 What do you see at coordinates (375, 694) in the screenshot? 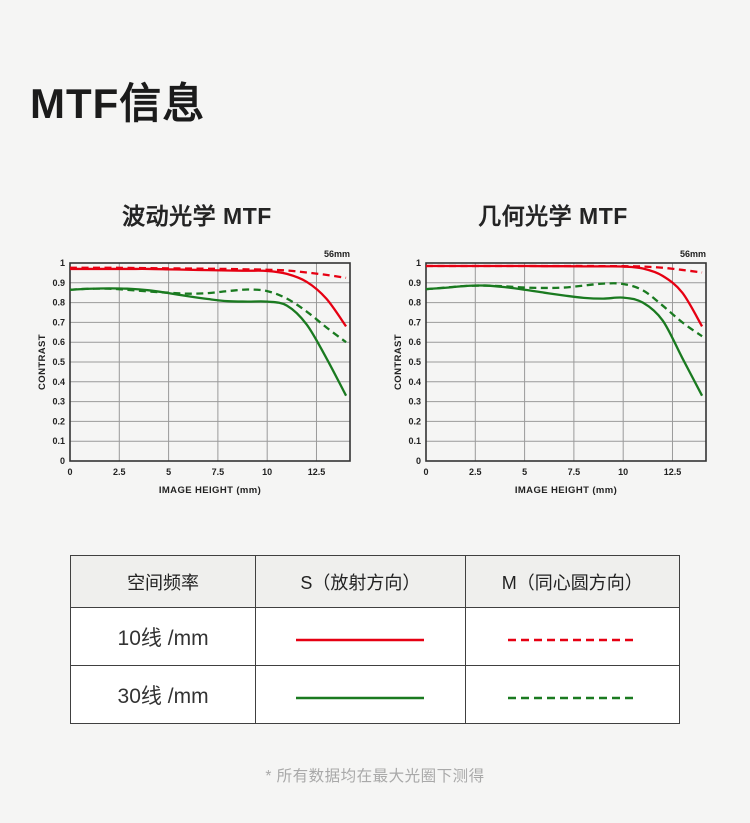
I see `legend-row-30lines: 30线 /mm` at bounding box center [375, 694].